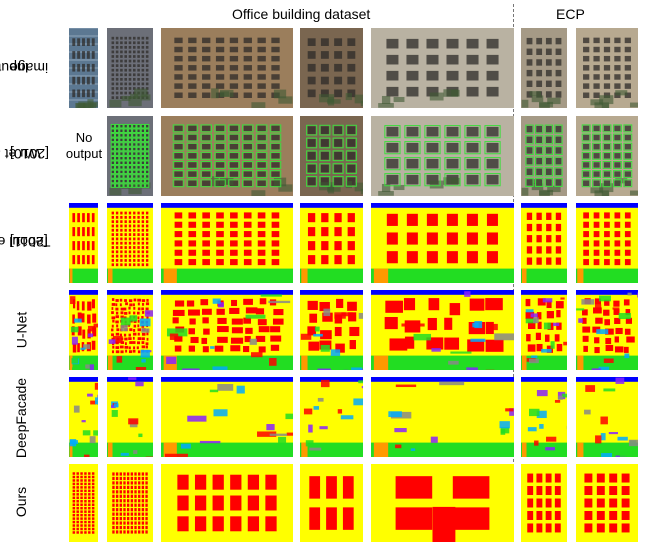  What do you see at coordinates (21, 330) in the screenshot?
I see `row-label-unet: U-Net` at bounding box center [21, 330].